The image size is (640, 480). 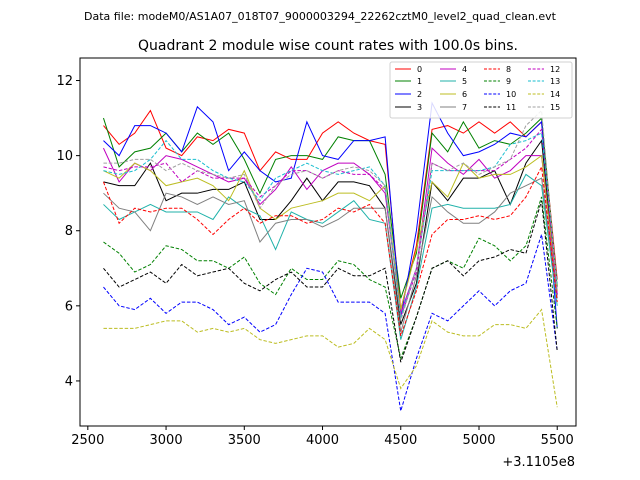 I want to click on legend-entry-6: 6, so click(x=453, y=94).